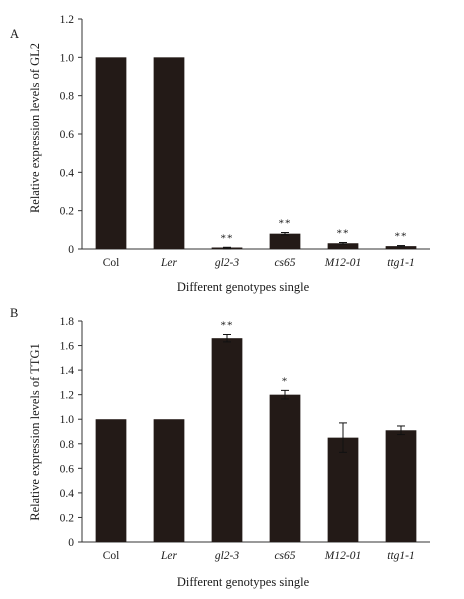 This screenshot has height=599, width=464. What do you see at coordinates (67, 347) in the screenshot?
I see `panel-b-y-tick-label: 1.6` at bounding box center [67, 347].